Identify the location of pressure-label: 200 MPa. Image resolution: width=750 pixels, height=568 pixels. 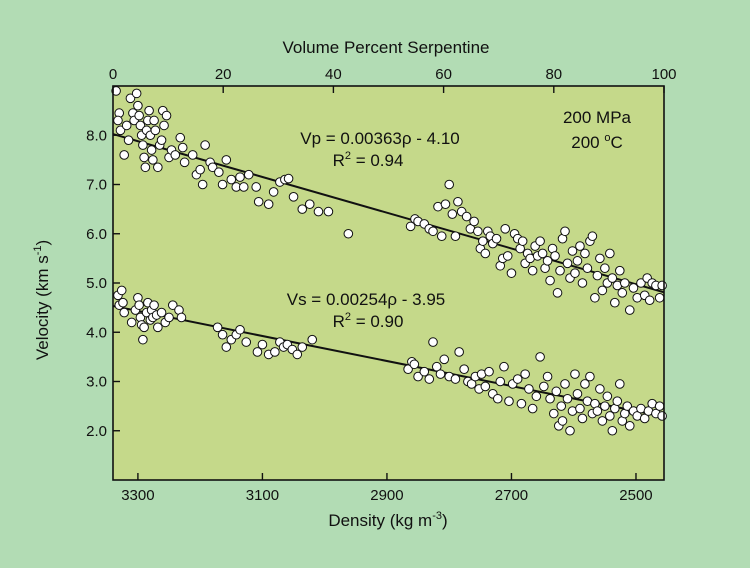
(597, 117).